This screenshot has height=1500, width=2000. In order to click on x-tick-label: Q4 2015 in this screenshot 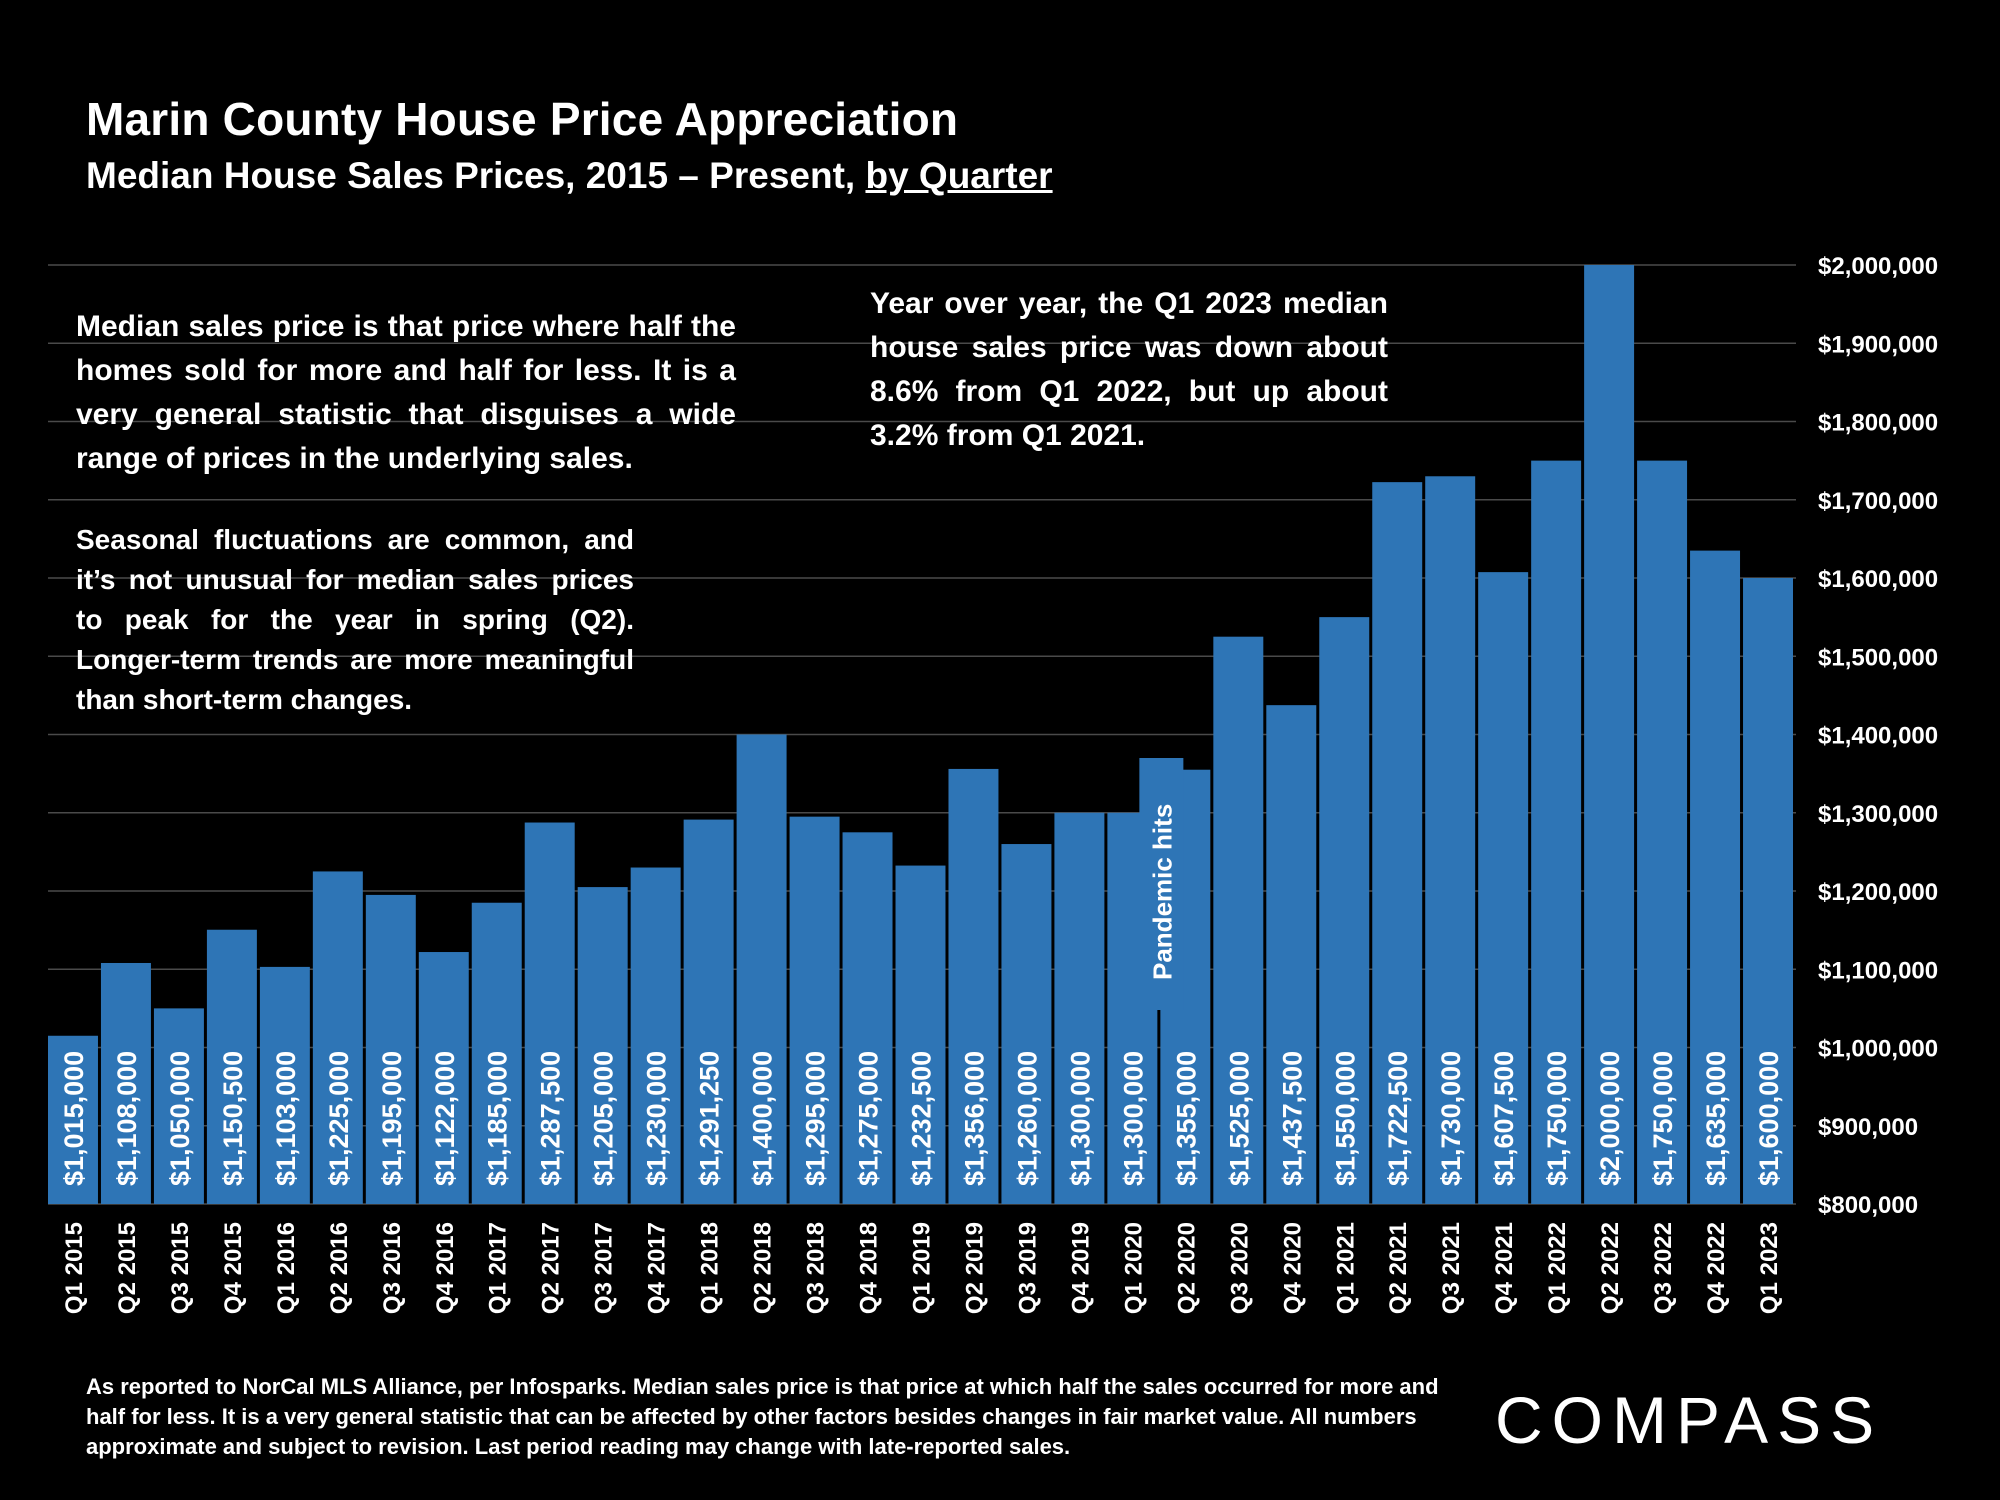, I will do `click(233, 1268)`.